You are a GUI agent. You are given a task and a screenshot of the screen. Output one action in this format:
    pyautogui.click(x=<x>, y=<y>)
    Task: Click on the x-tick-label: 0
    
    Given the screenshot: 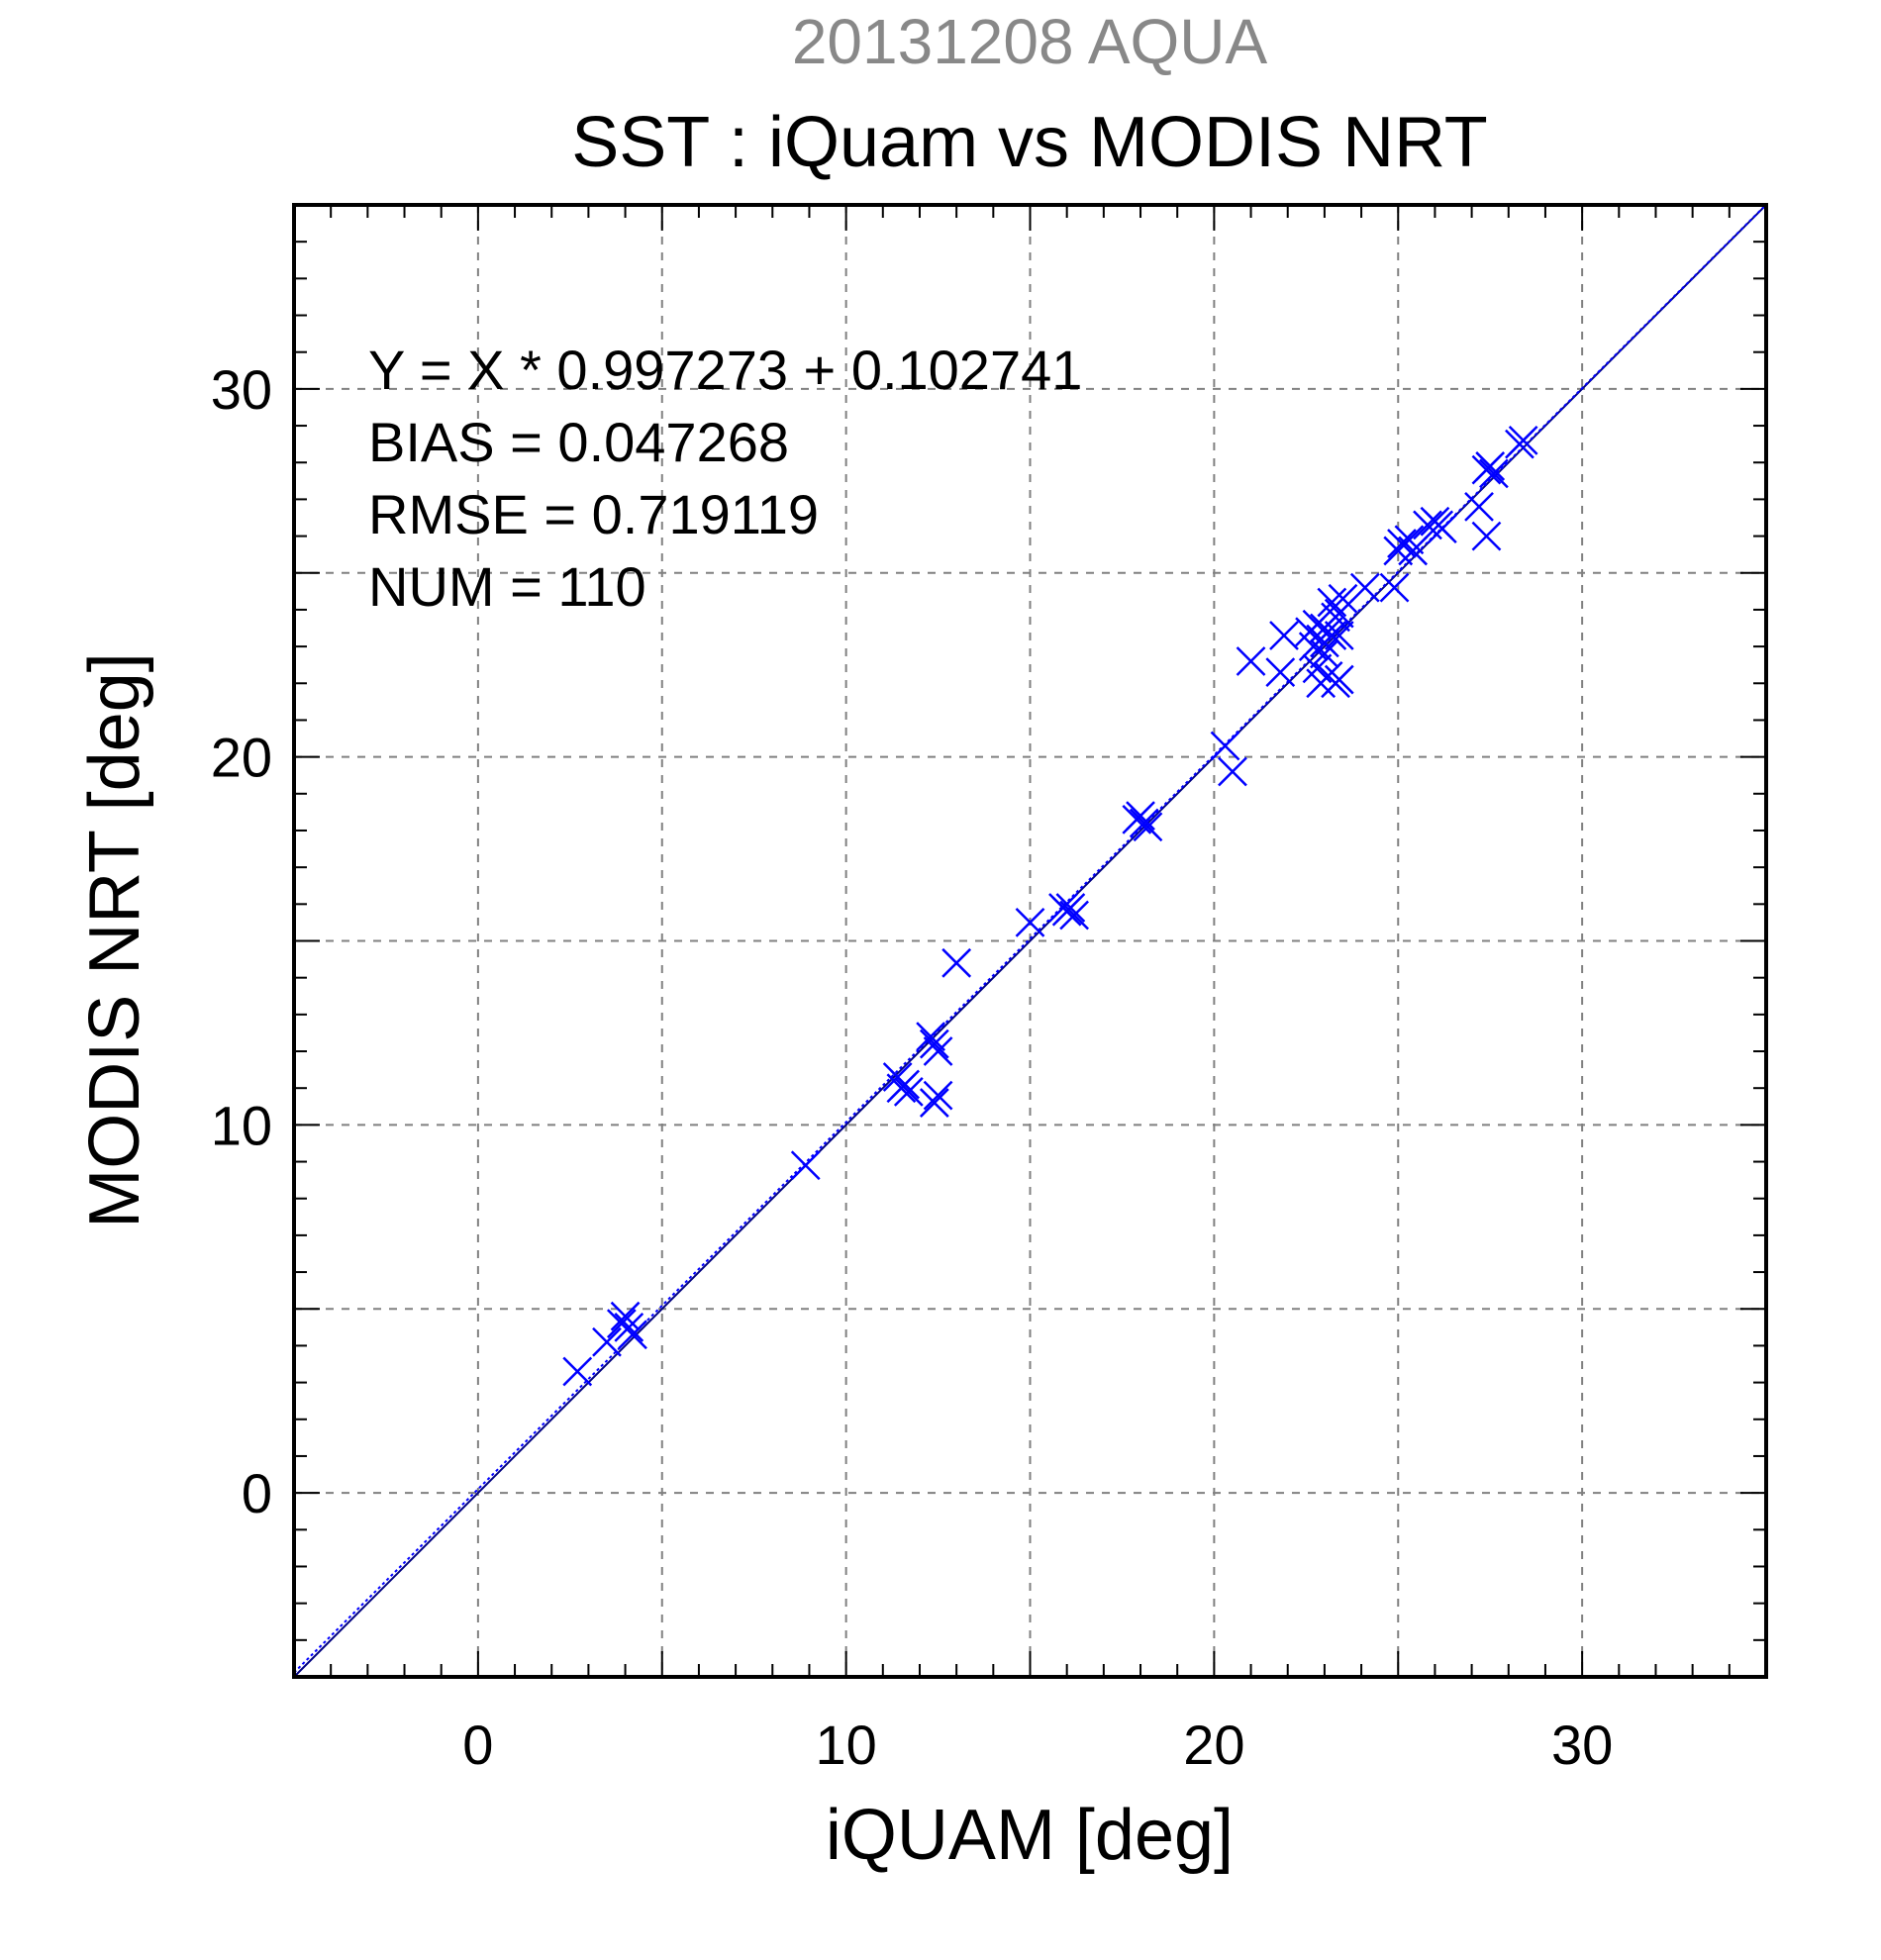 What is the action you would take?
    pyautogui.click(x=477, y=1745)
    